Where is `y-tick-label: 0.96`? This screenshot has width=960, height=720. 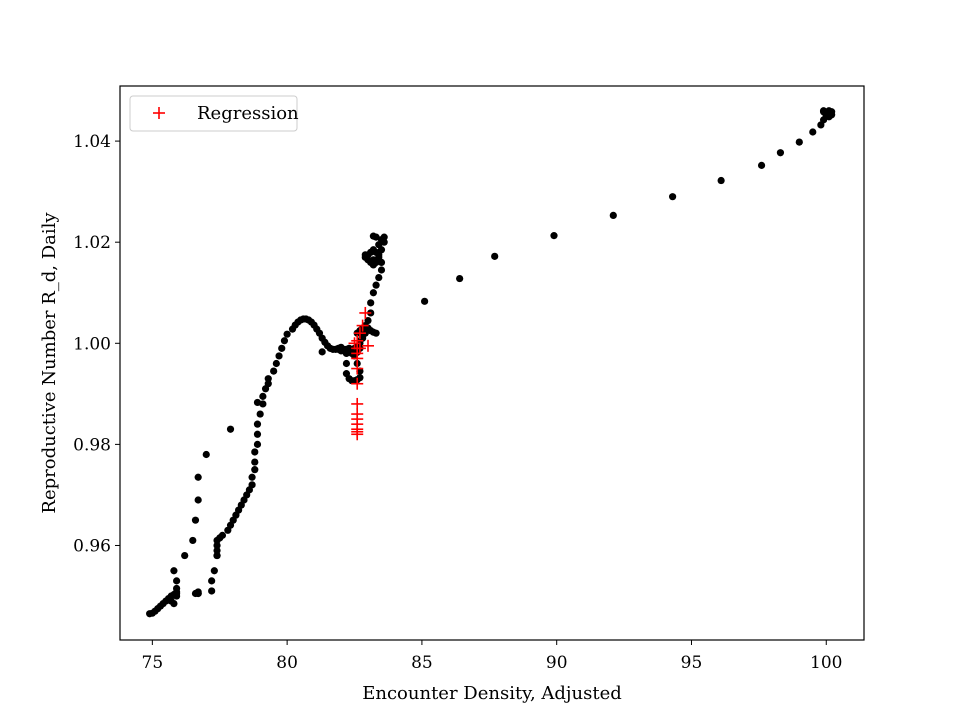
y-tick-label: 0.96 is located at coordinates (92, 546).